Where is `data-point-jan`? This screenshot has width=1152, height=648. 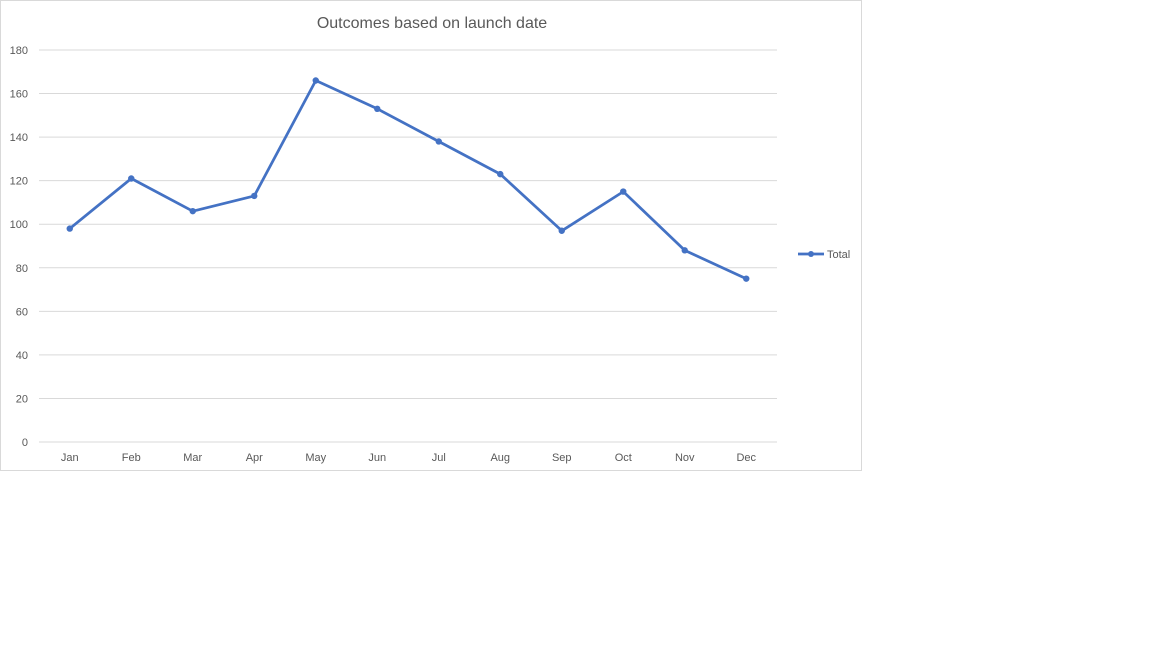
data-point-jan is located at coordinates (69, 228).